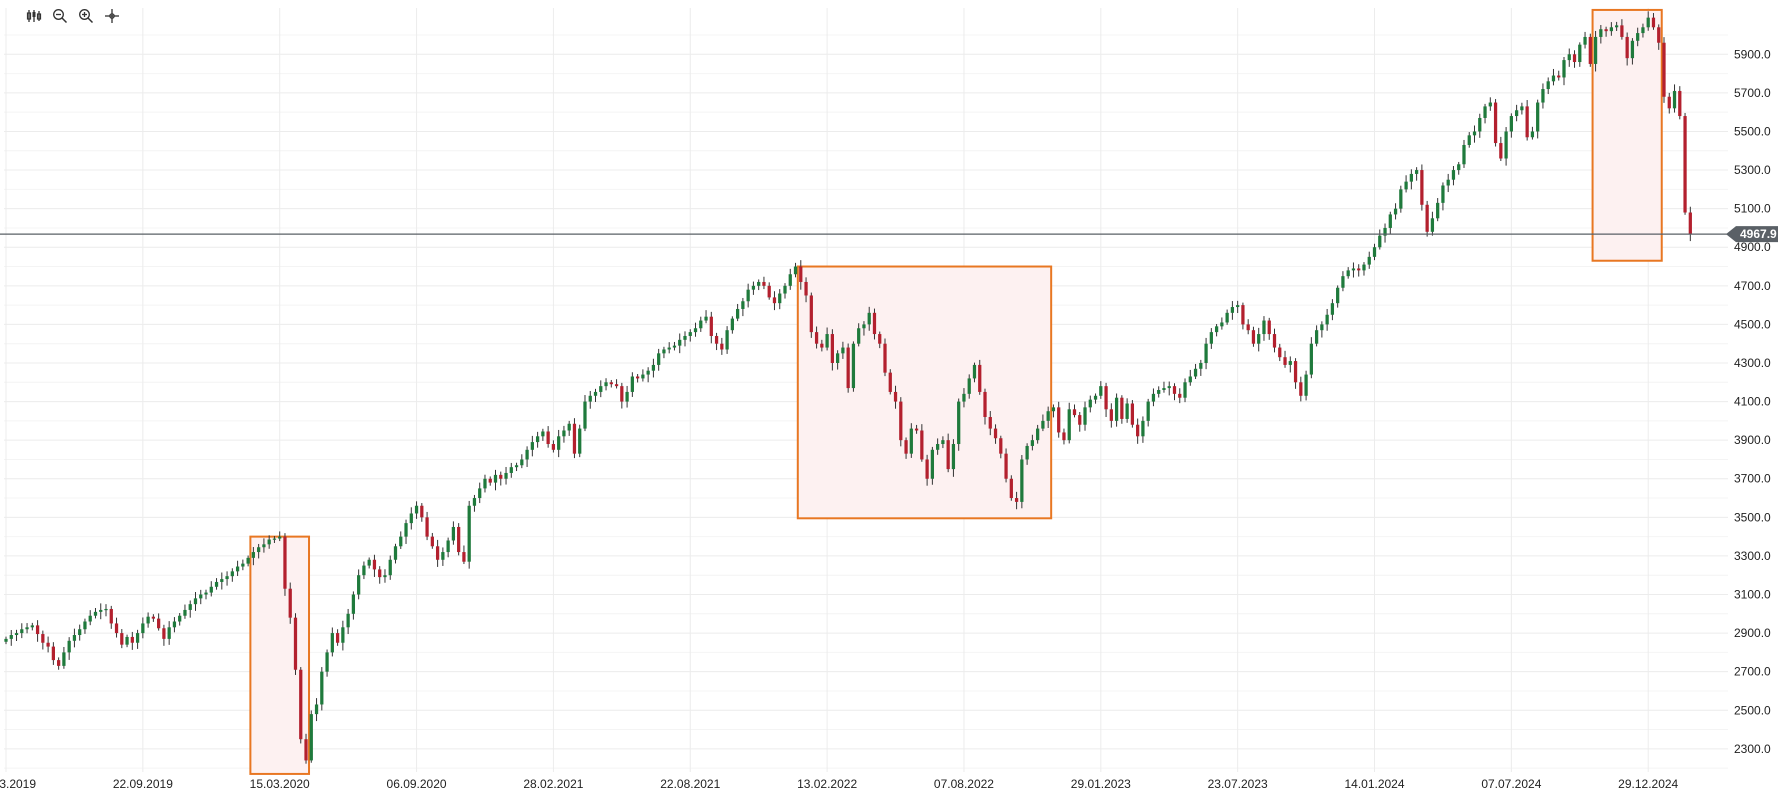 This screenshot has width=1780, height=792. What do you see at coordinates (1752, 93) in the screenshot?
I see `y-tick-label: 5700.0` at bounding box center [1752, 93].